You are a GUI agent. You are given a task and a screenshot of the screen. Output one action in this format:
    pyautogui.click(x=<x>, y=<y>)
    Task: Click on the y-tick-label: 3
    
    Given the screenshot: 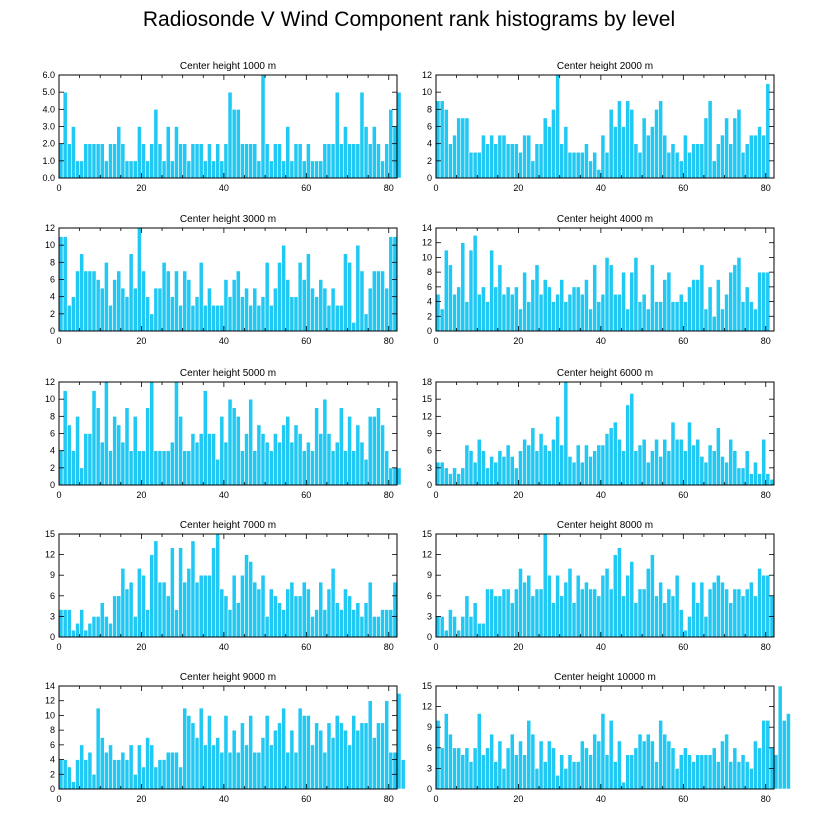 What is the action you would take?
    pyautogui.click(x=429, y=616)
    